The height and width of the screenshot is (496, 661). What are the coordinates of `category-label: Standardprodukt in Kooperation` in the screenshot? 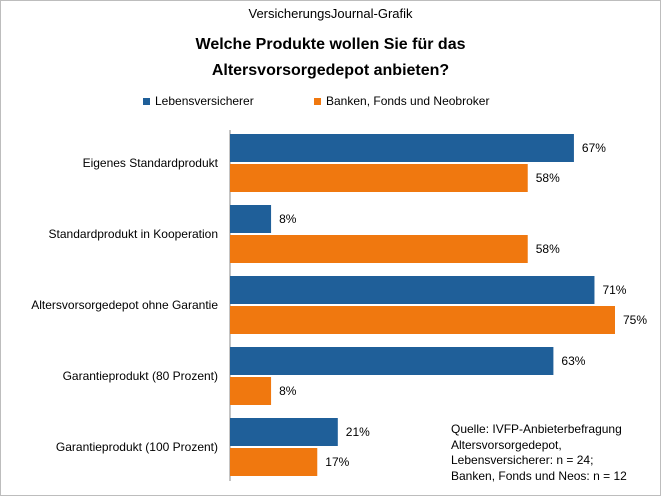 It's located at (133, 234).